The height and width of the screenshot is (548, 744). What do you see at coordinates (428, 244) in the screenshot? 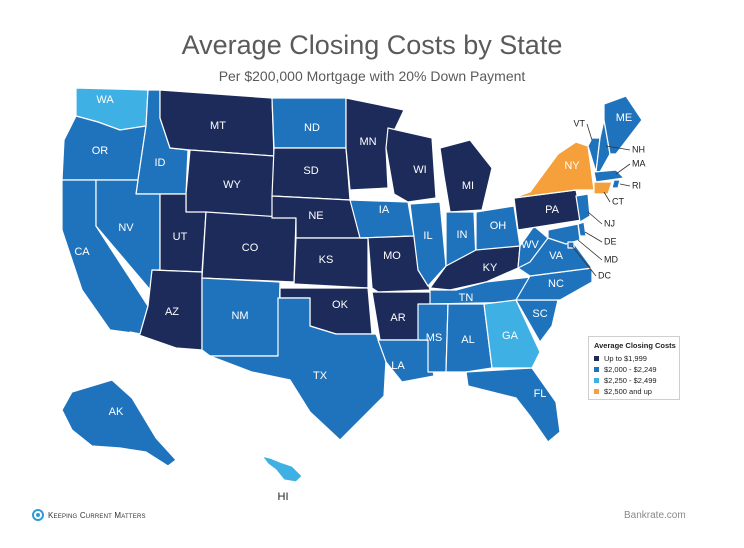
I see `state-il` at bounding box center [428, 244].